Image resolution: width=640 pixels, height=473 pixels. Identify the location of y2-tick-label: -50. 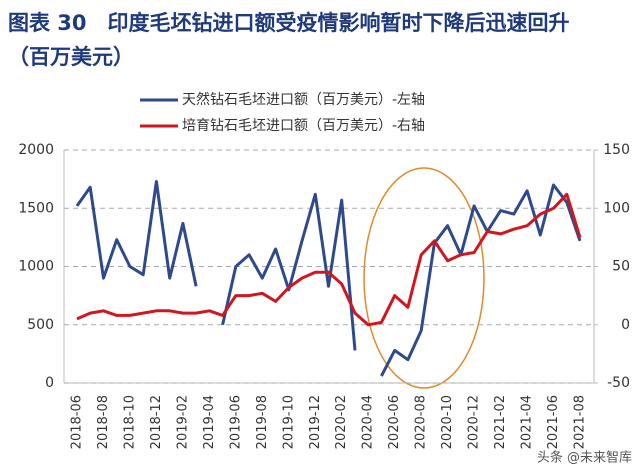
(618, 383).